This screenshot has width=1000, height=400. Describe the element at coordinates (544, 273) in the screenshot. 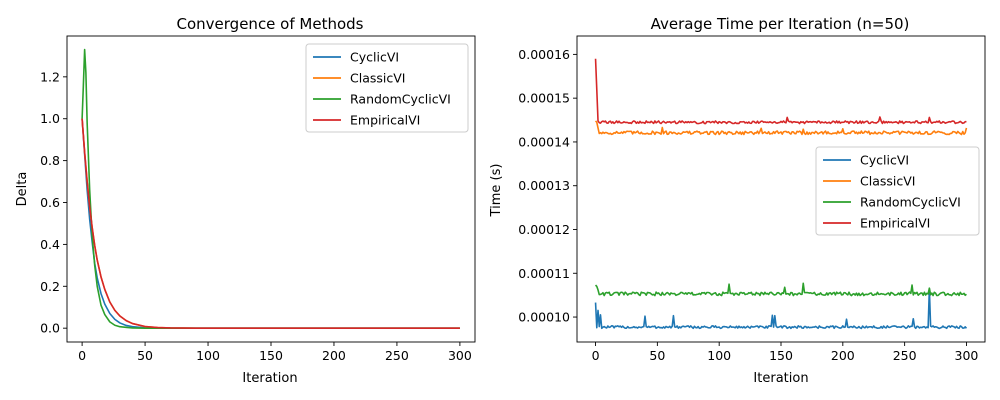

I see `y-tick-label: 0.00011` at that location.